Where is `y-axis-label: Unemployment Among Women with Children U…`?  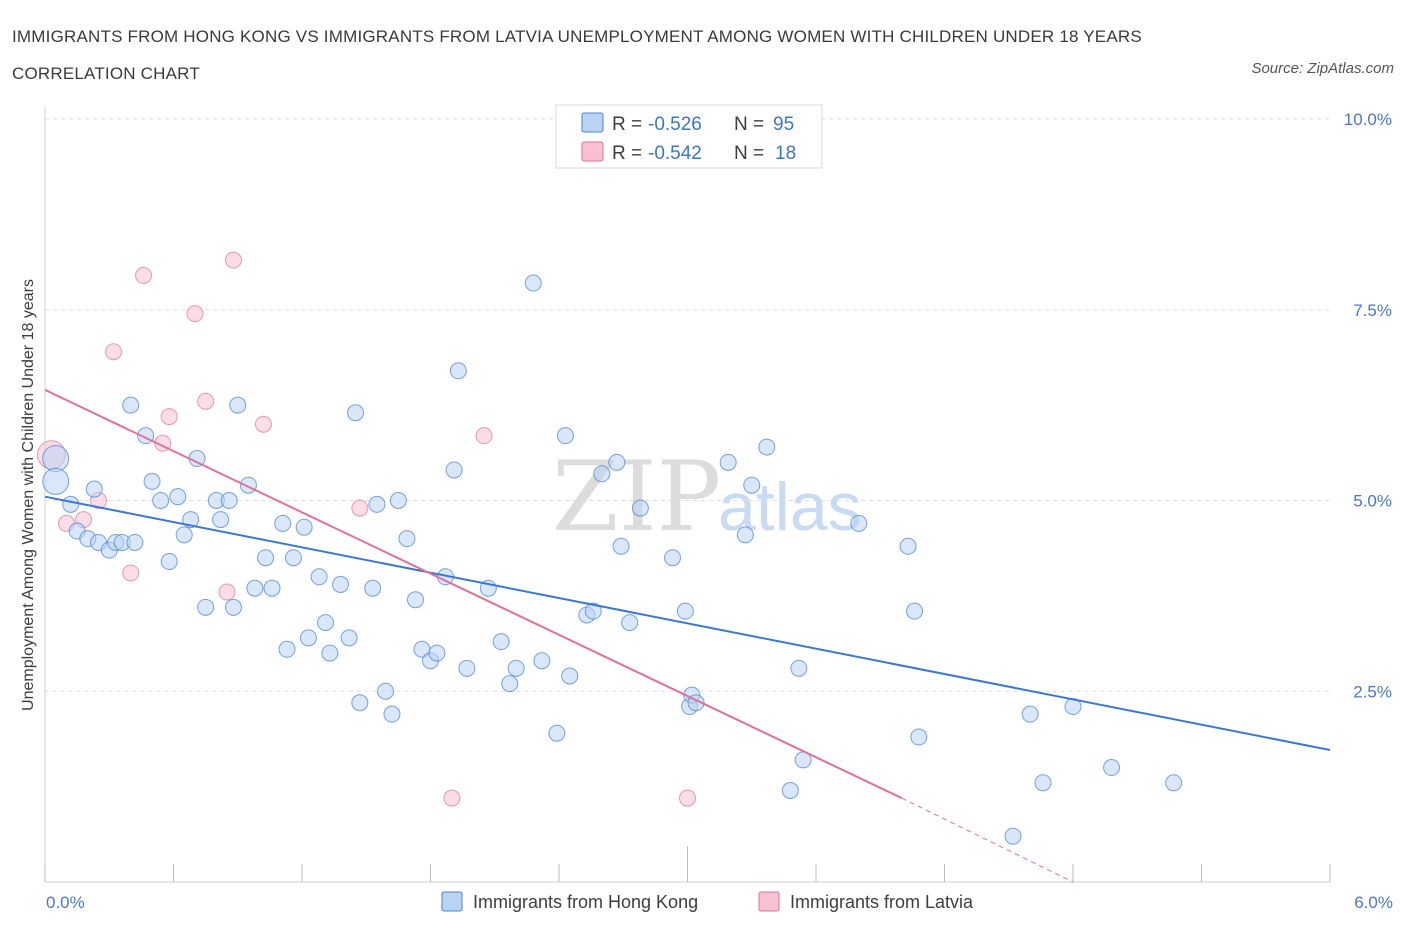 y-axis-label: Unemployment Among Women with Children U… is located at coordinates (28, 495).